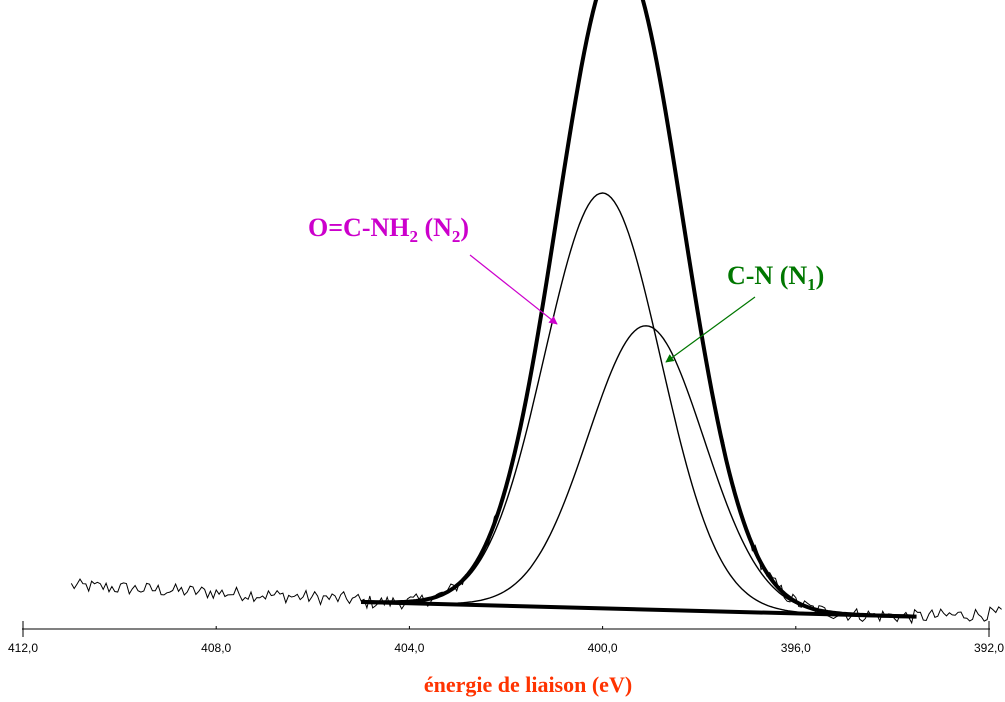  What do you see at coordinates (710, 329) in the screenshot?
I see `annotation-n1-arrow` at bounding box center [710, 329].